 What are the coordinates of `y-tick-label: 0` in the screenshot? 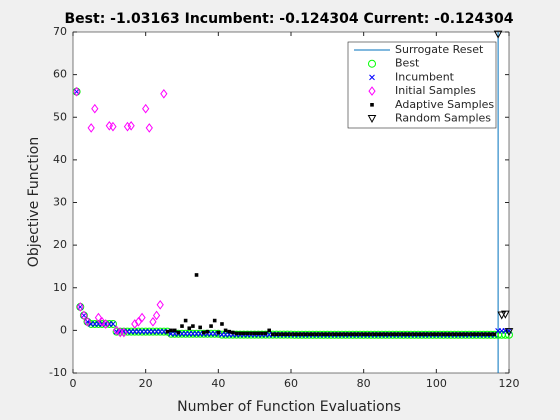 It's located at (63, 329).